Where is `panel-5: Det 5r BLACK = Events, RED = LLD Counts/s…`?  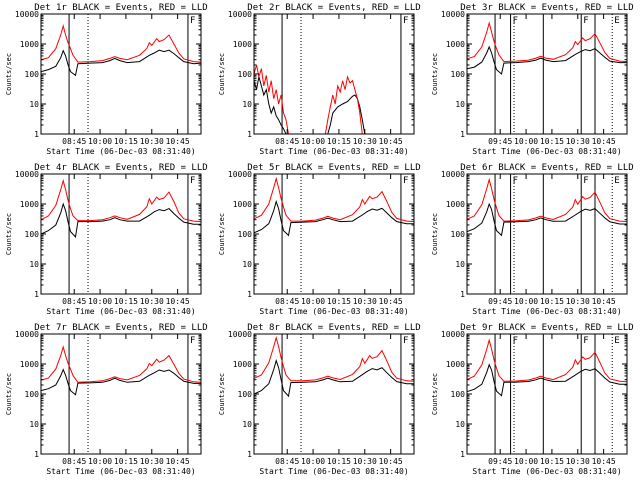
panel-5: Det 5r BLACK = Events, RED = LLD Counts/s… is located at coordinates (319, 239).